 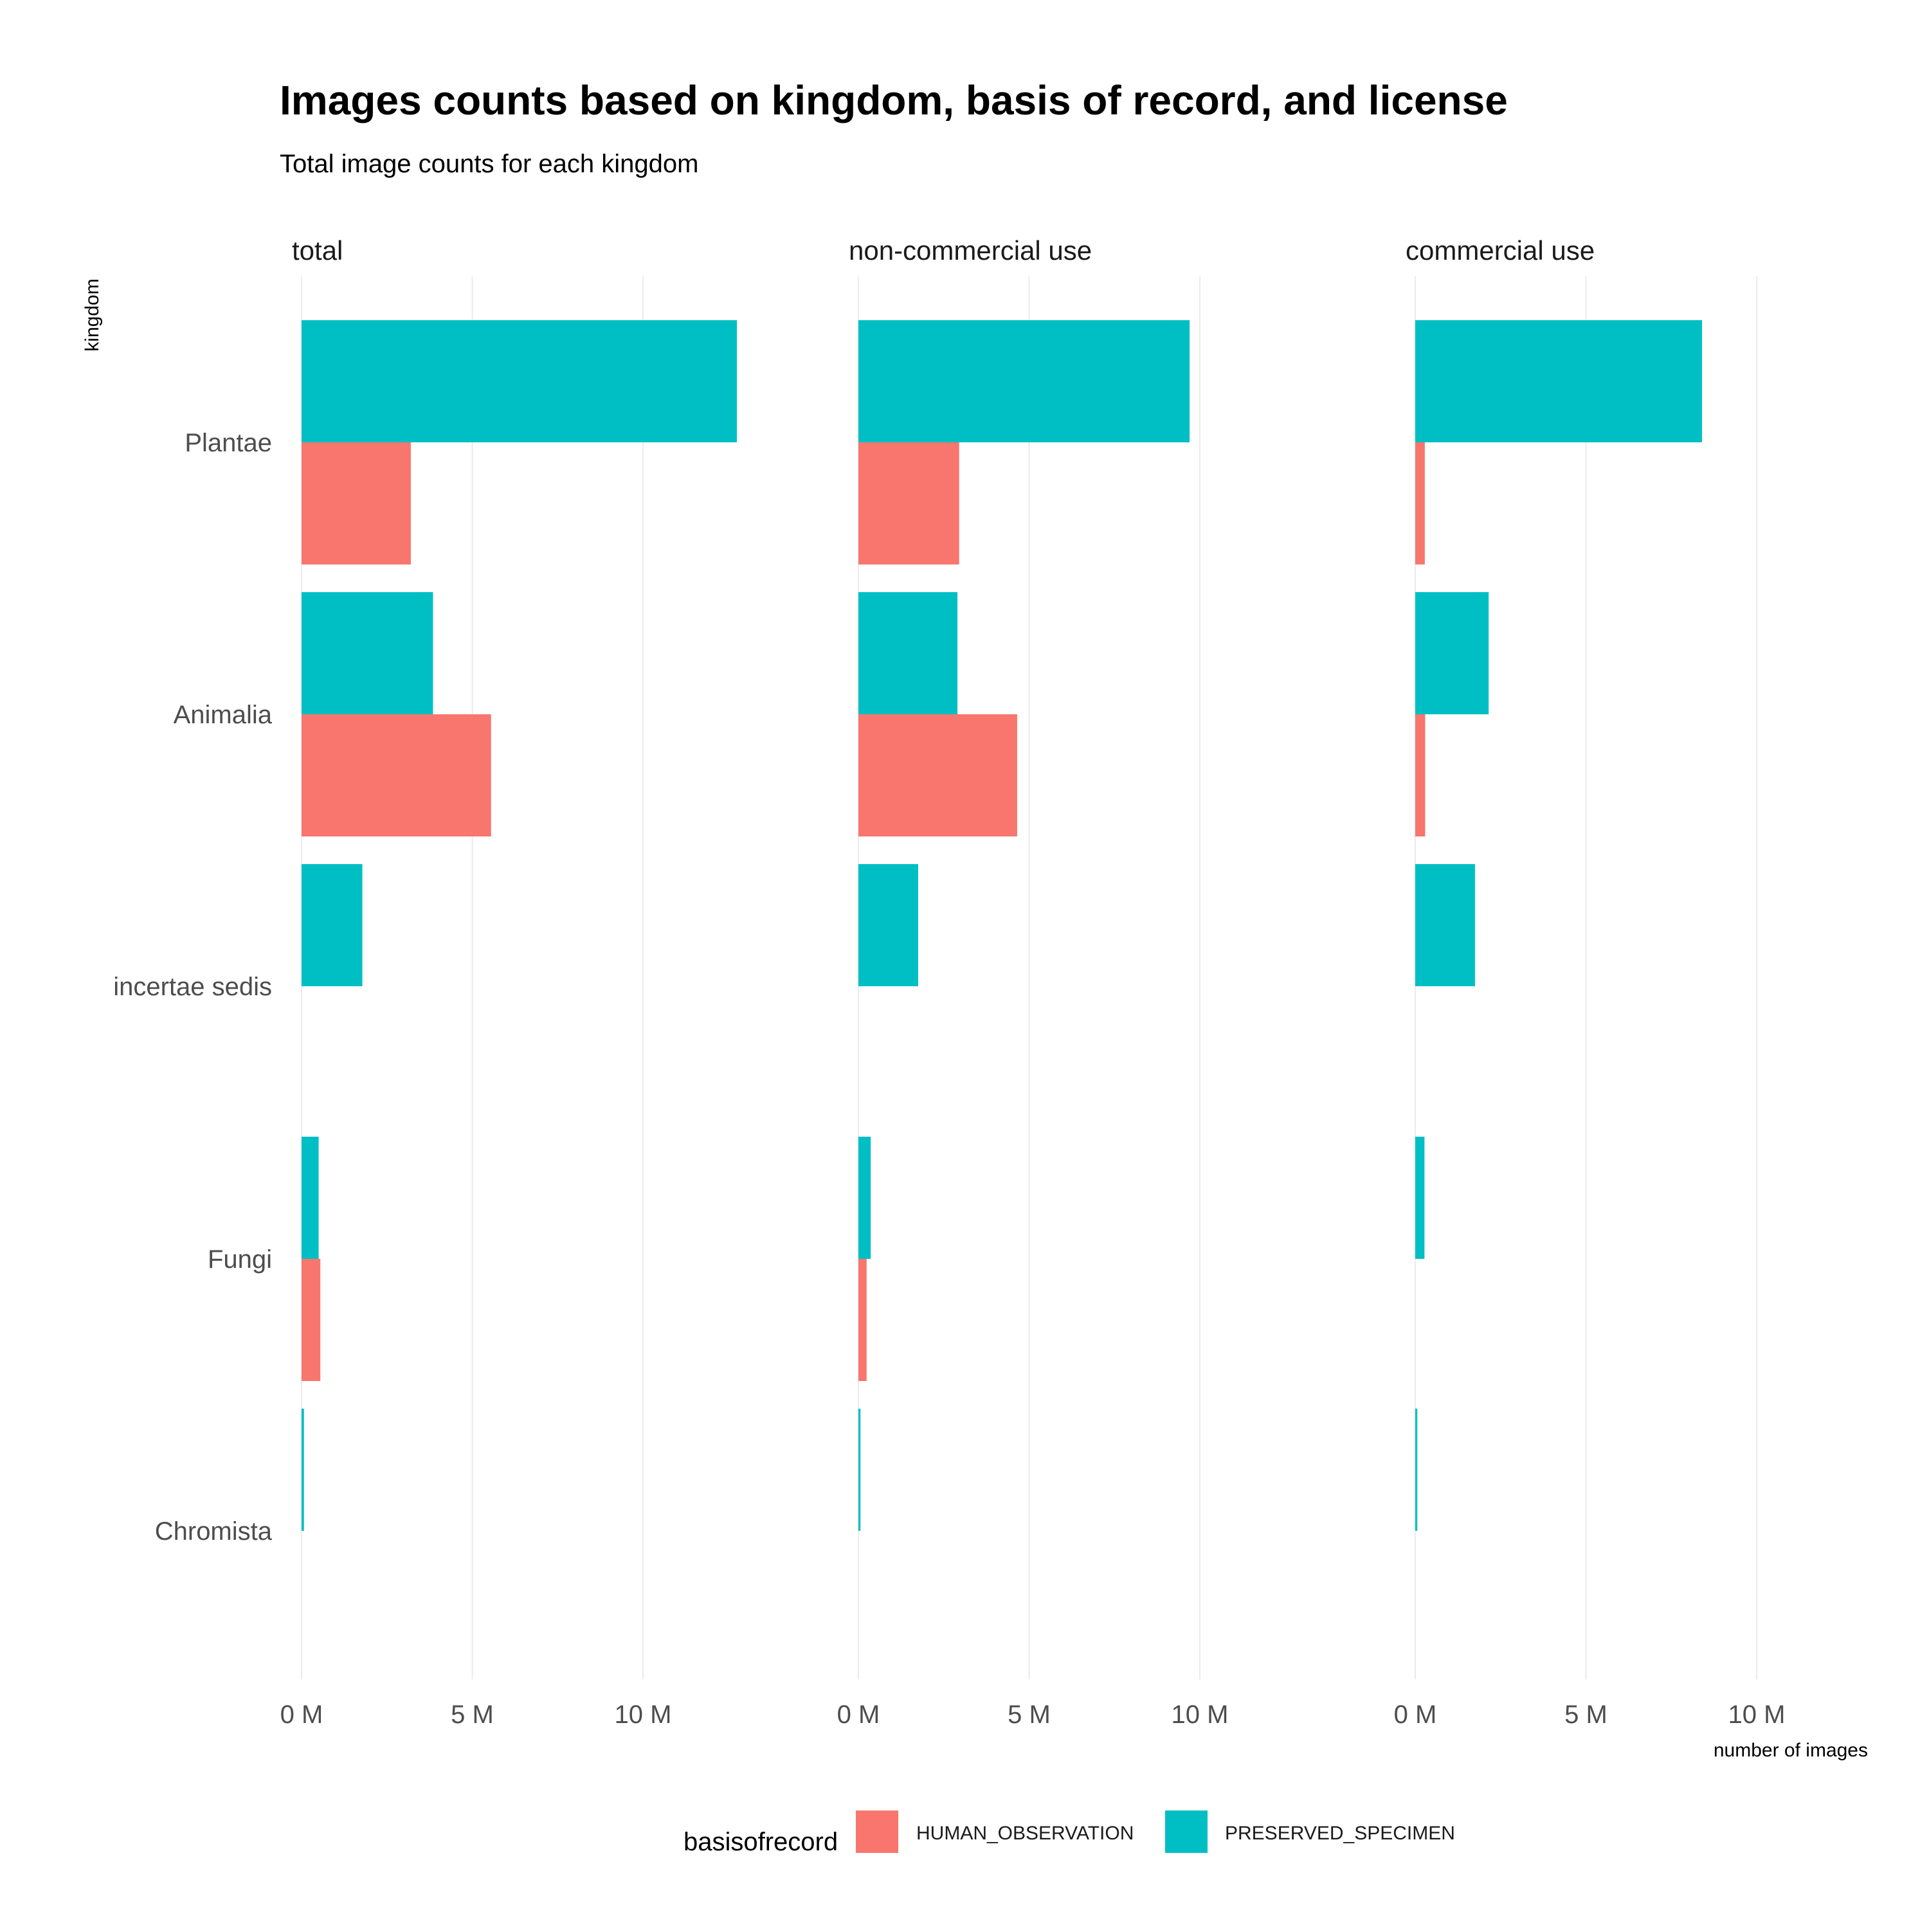 I want to click on category-label-animalia: Animalia, so click(x=224, y=715).